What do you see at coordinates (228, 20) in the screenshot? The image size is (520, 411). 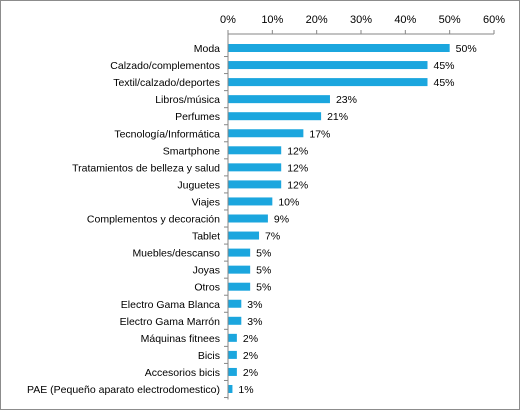 I see `x-tick-label: 0%` at bounding box center [228, 20].